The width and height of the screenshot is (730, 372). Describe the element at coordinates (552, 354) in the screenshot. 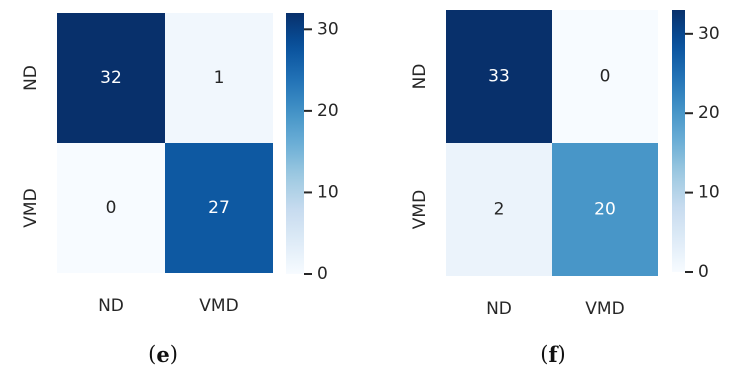

I see `panel-caption: (f)` at that location.